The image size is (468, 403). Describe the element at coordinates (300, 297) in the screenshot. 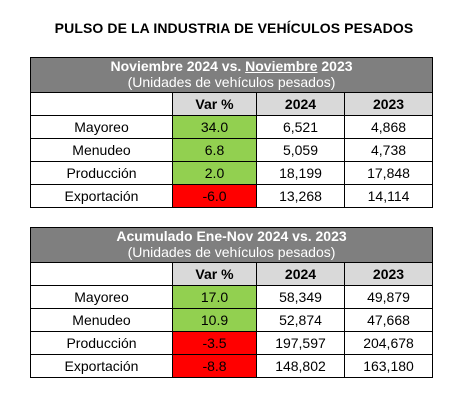

I see `year-2024-cell: 58,349` at that location.